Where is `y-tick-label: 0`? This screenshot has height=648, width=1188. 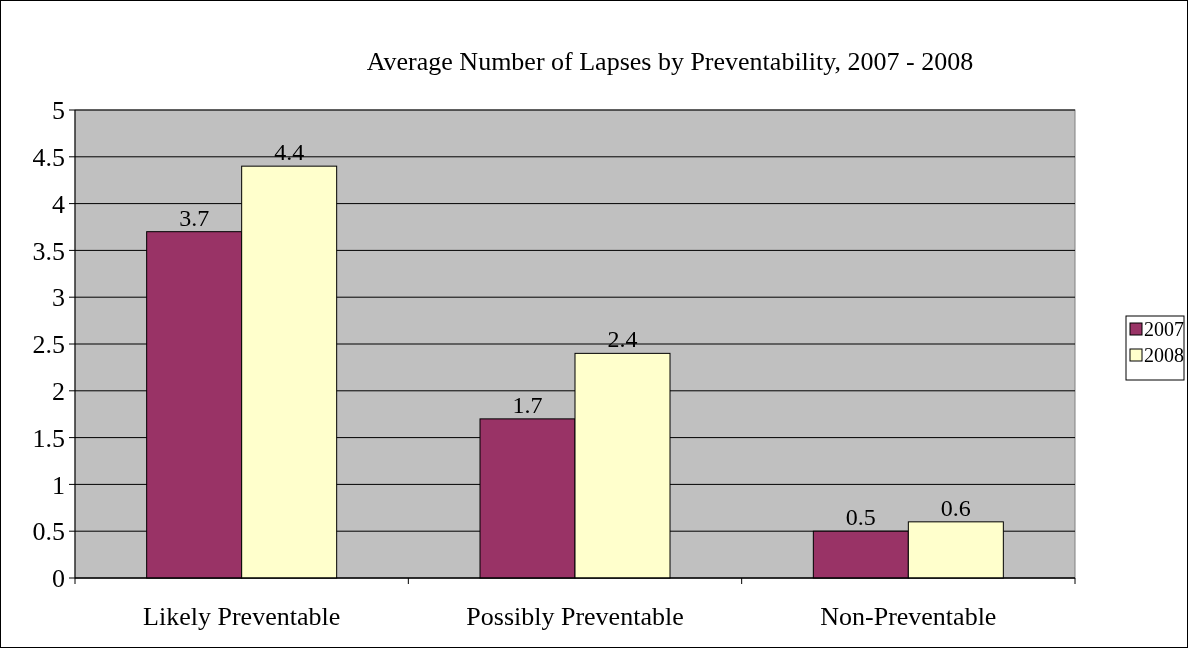 y-tick-label: 0 is located at coordinates (58, 579).